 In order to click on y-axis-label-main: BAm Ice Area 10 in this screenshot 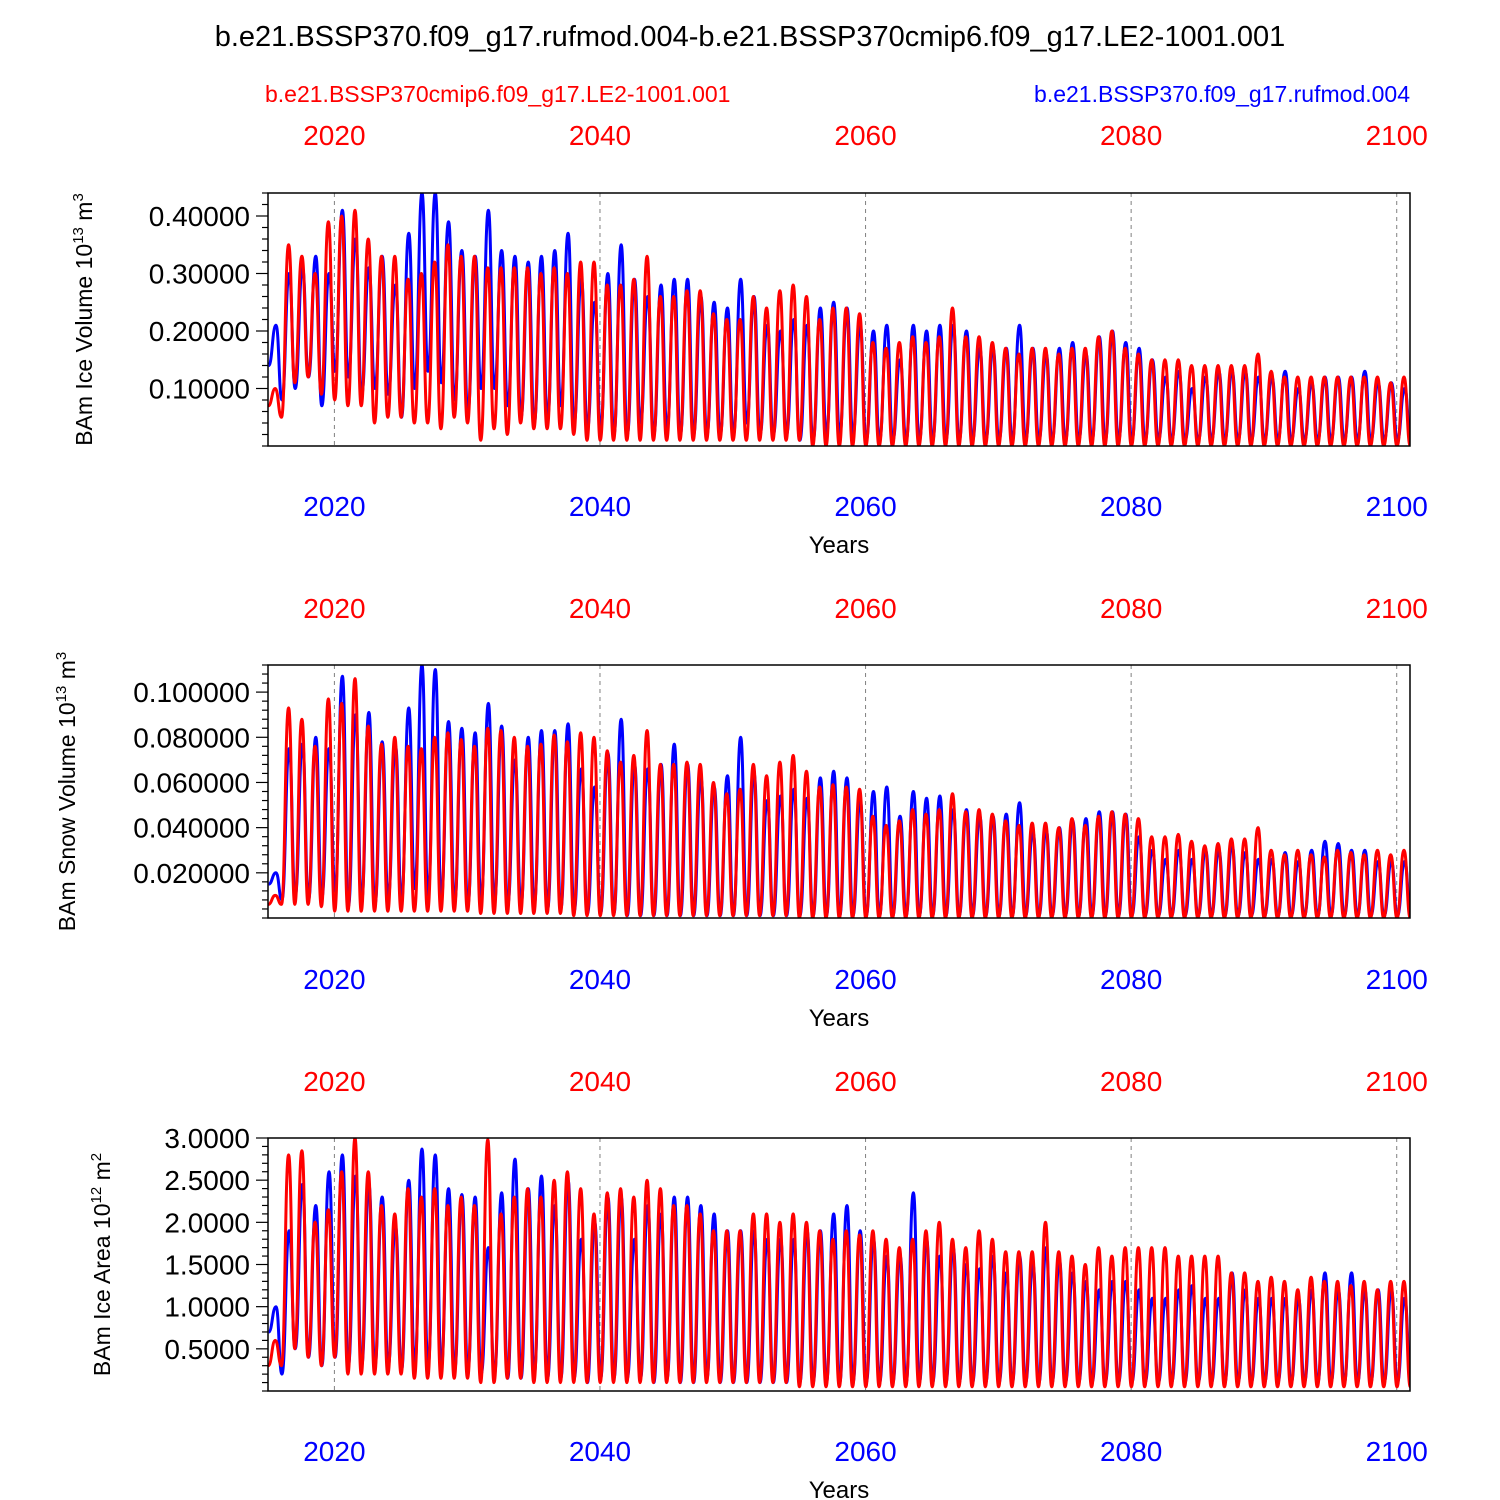, I will do `click(102, 1290)`.